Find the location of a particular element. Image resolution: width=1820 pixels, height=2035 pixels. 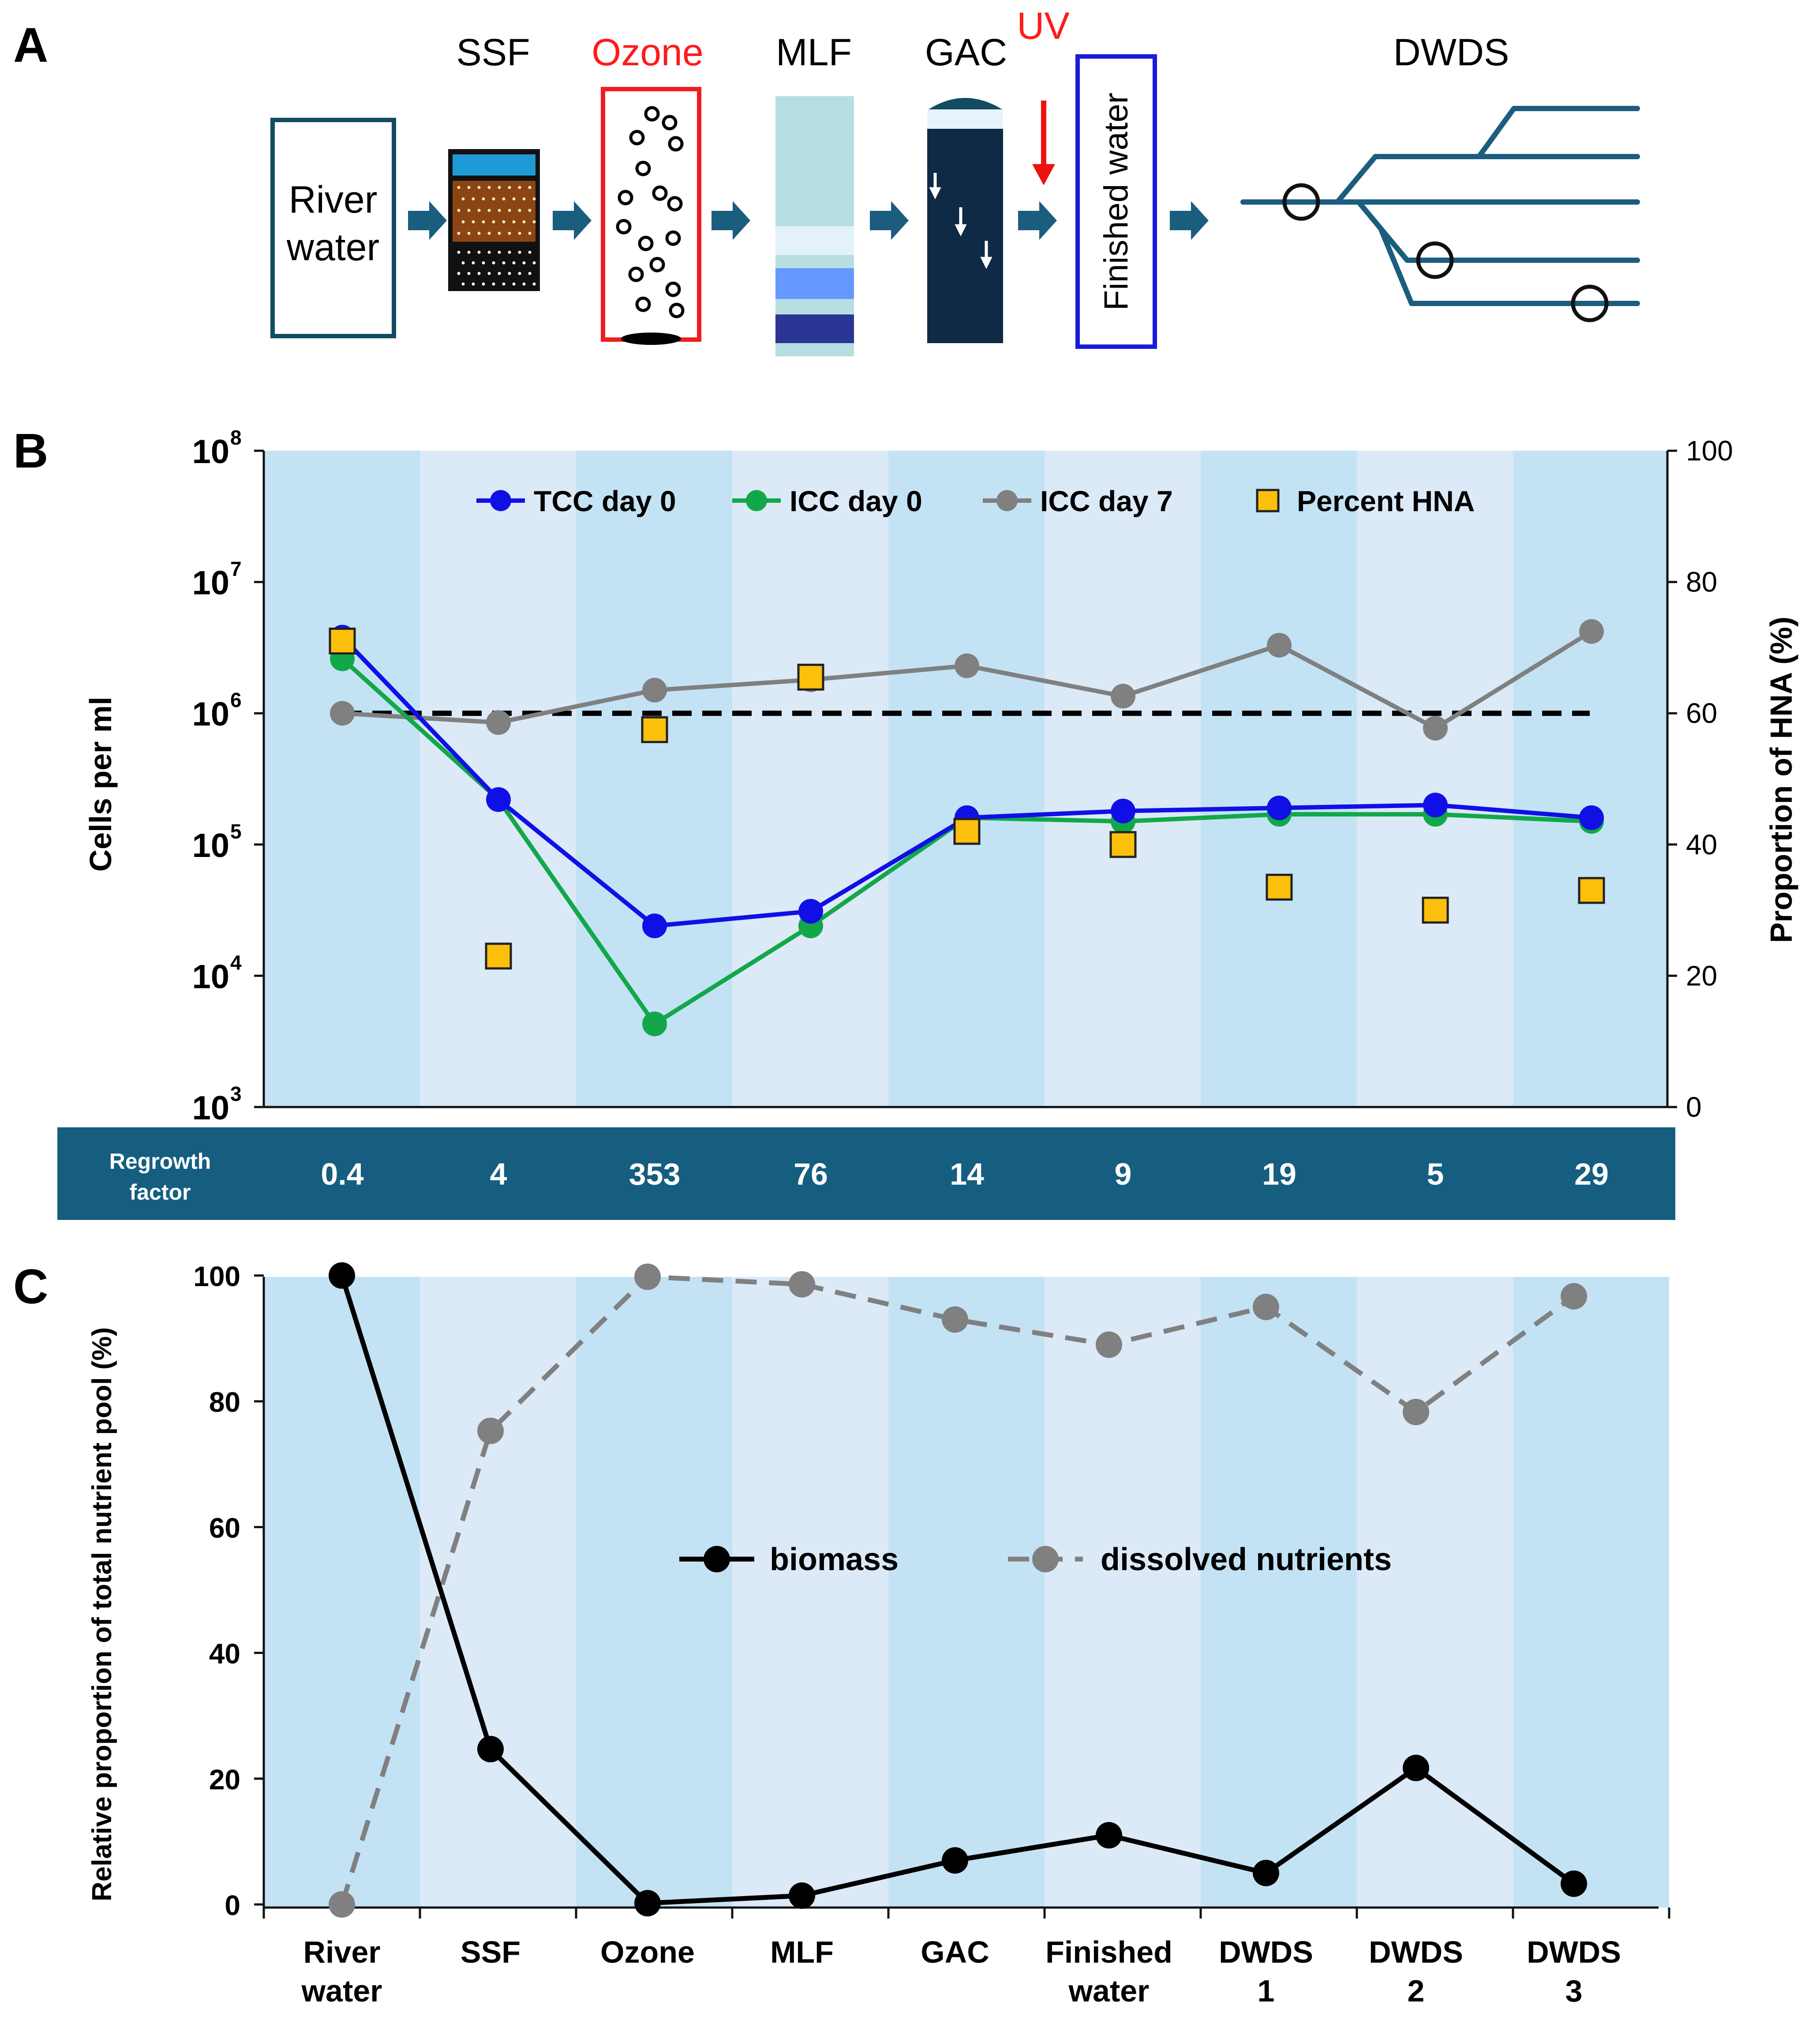

panel-c-y-tick-label: 80 is located at coordinates (224, 1402).